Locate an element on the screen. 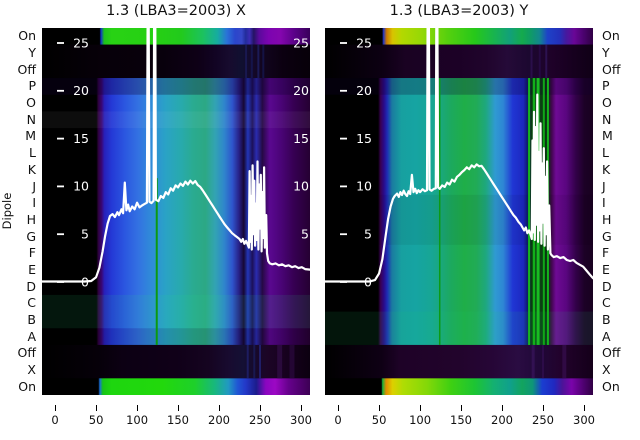 The width and height of the screenshot is (640, 440). dipole-label-left-13: F is located at coordinates (32, 253).